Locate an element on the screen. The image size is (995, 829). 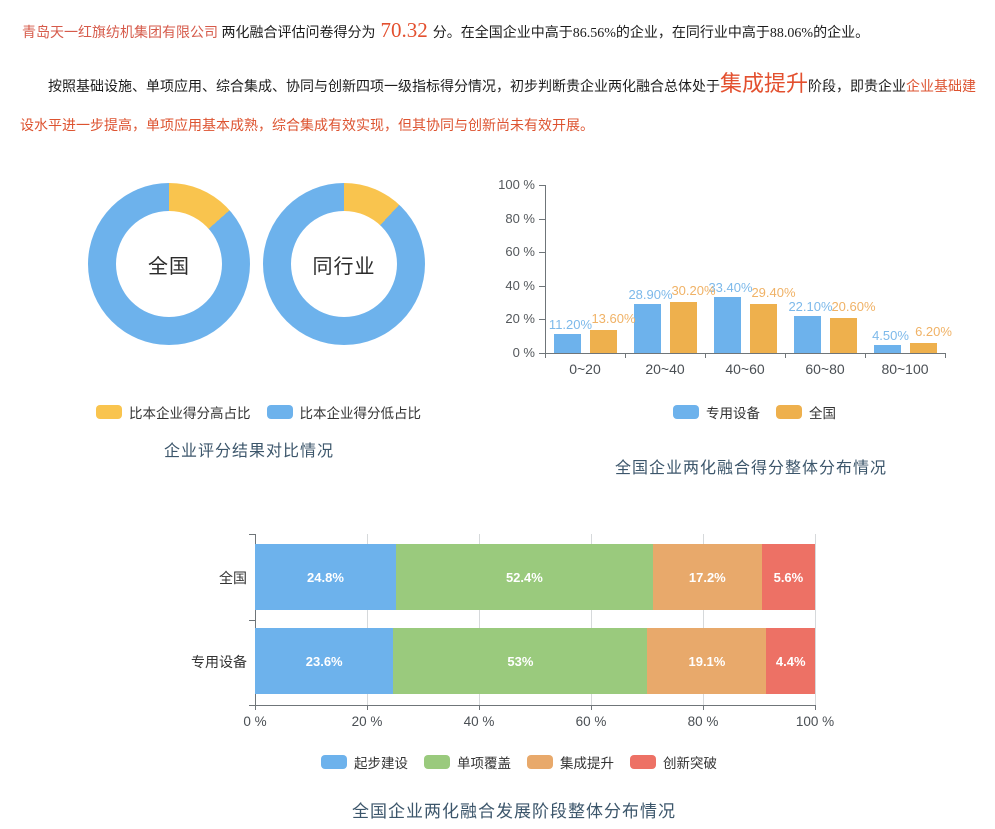
segment-value-label: 52.4% is located at coordinates (524, 577).